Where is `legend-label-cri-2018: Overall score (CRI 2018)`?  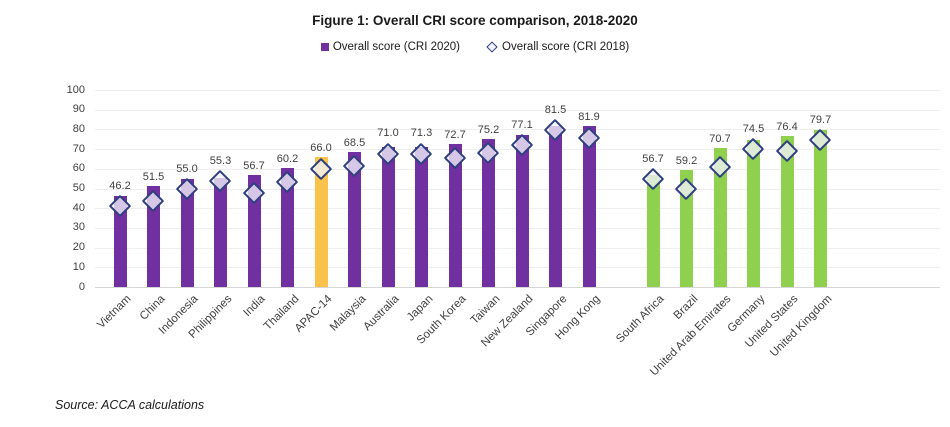 legend-label-cri-2018: Overall score (CRI 2018) is located at coordinates (566, 47).